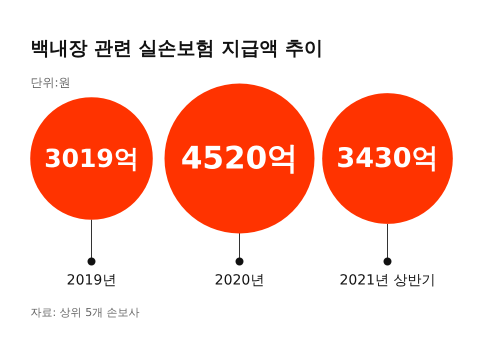 The height and width of the screenshot is (340, 480). I want to click on data-label: 3019억, so click(91, 158).